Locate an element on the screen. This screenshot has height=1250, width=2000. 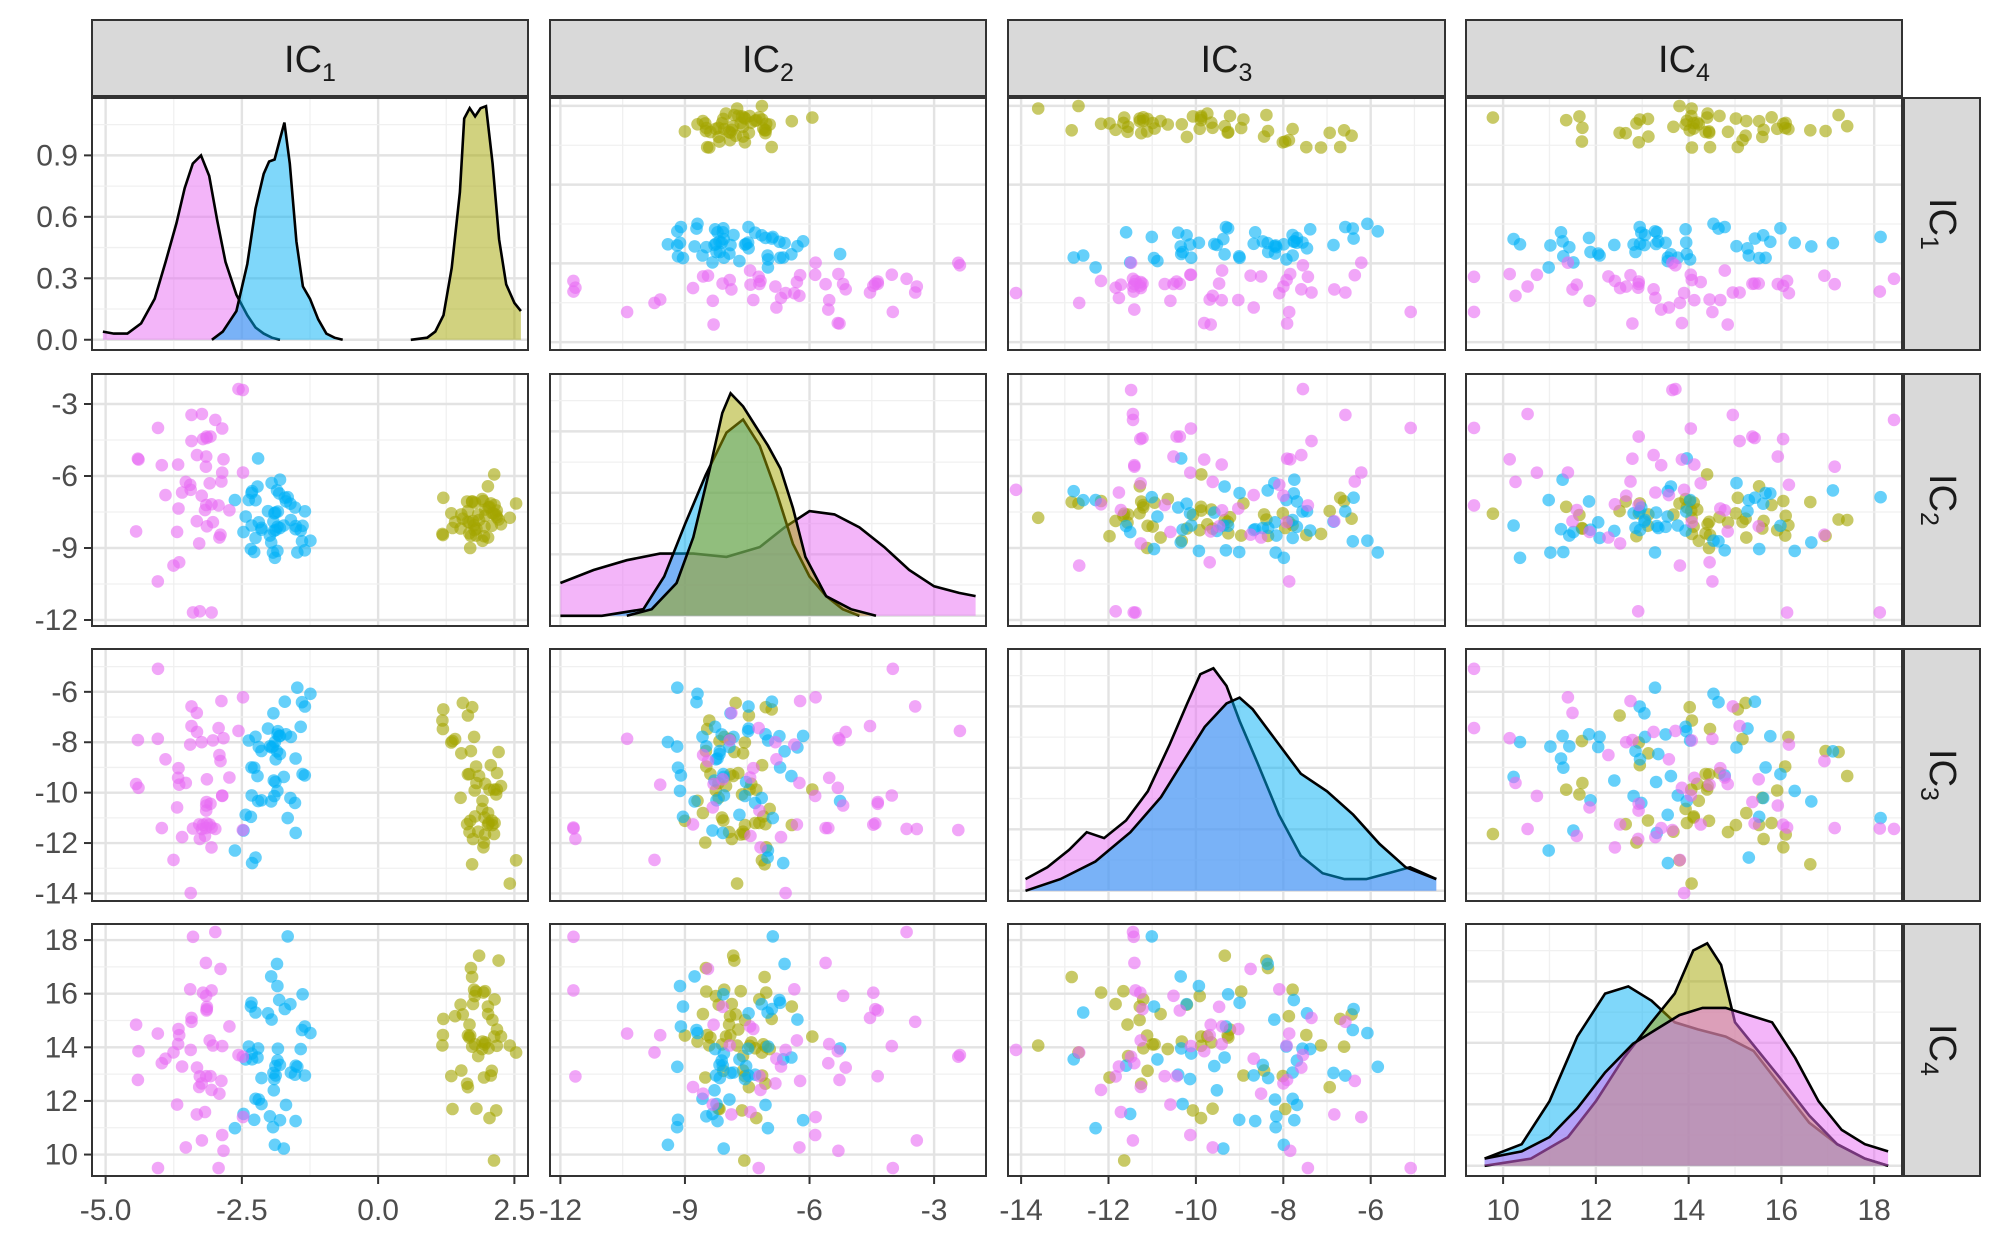
panel-r4-c1 is located at coordinates (310, 1050).